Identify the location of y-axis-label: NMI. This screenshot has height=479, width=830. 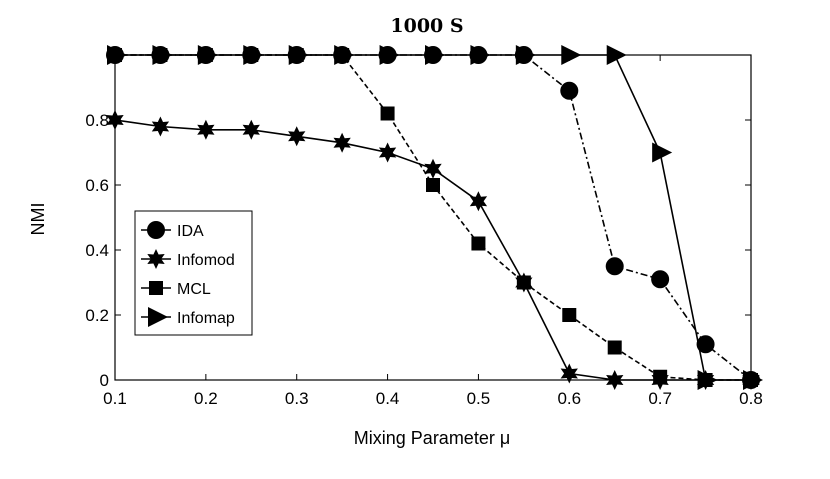
(38, 219).